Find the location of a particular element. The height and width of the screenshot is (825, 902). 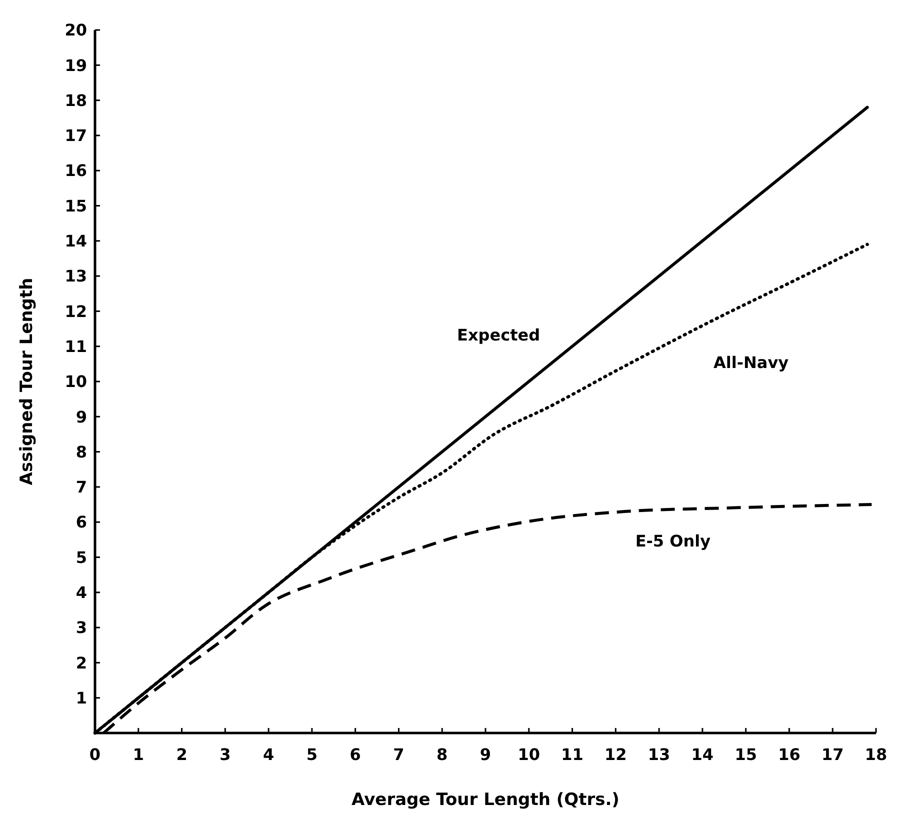

series-label: Expected is located at coordinates (498, 335).